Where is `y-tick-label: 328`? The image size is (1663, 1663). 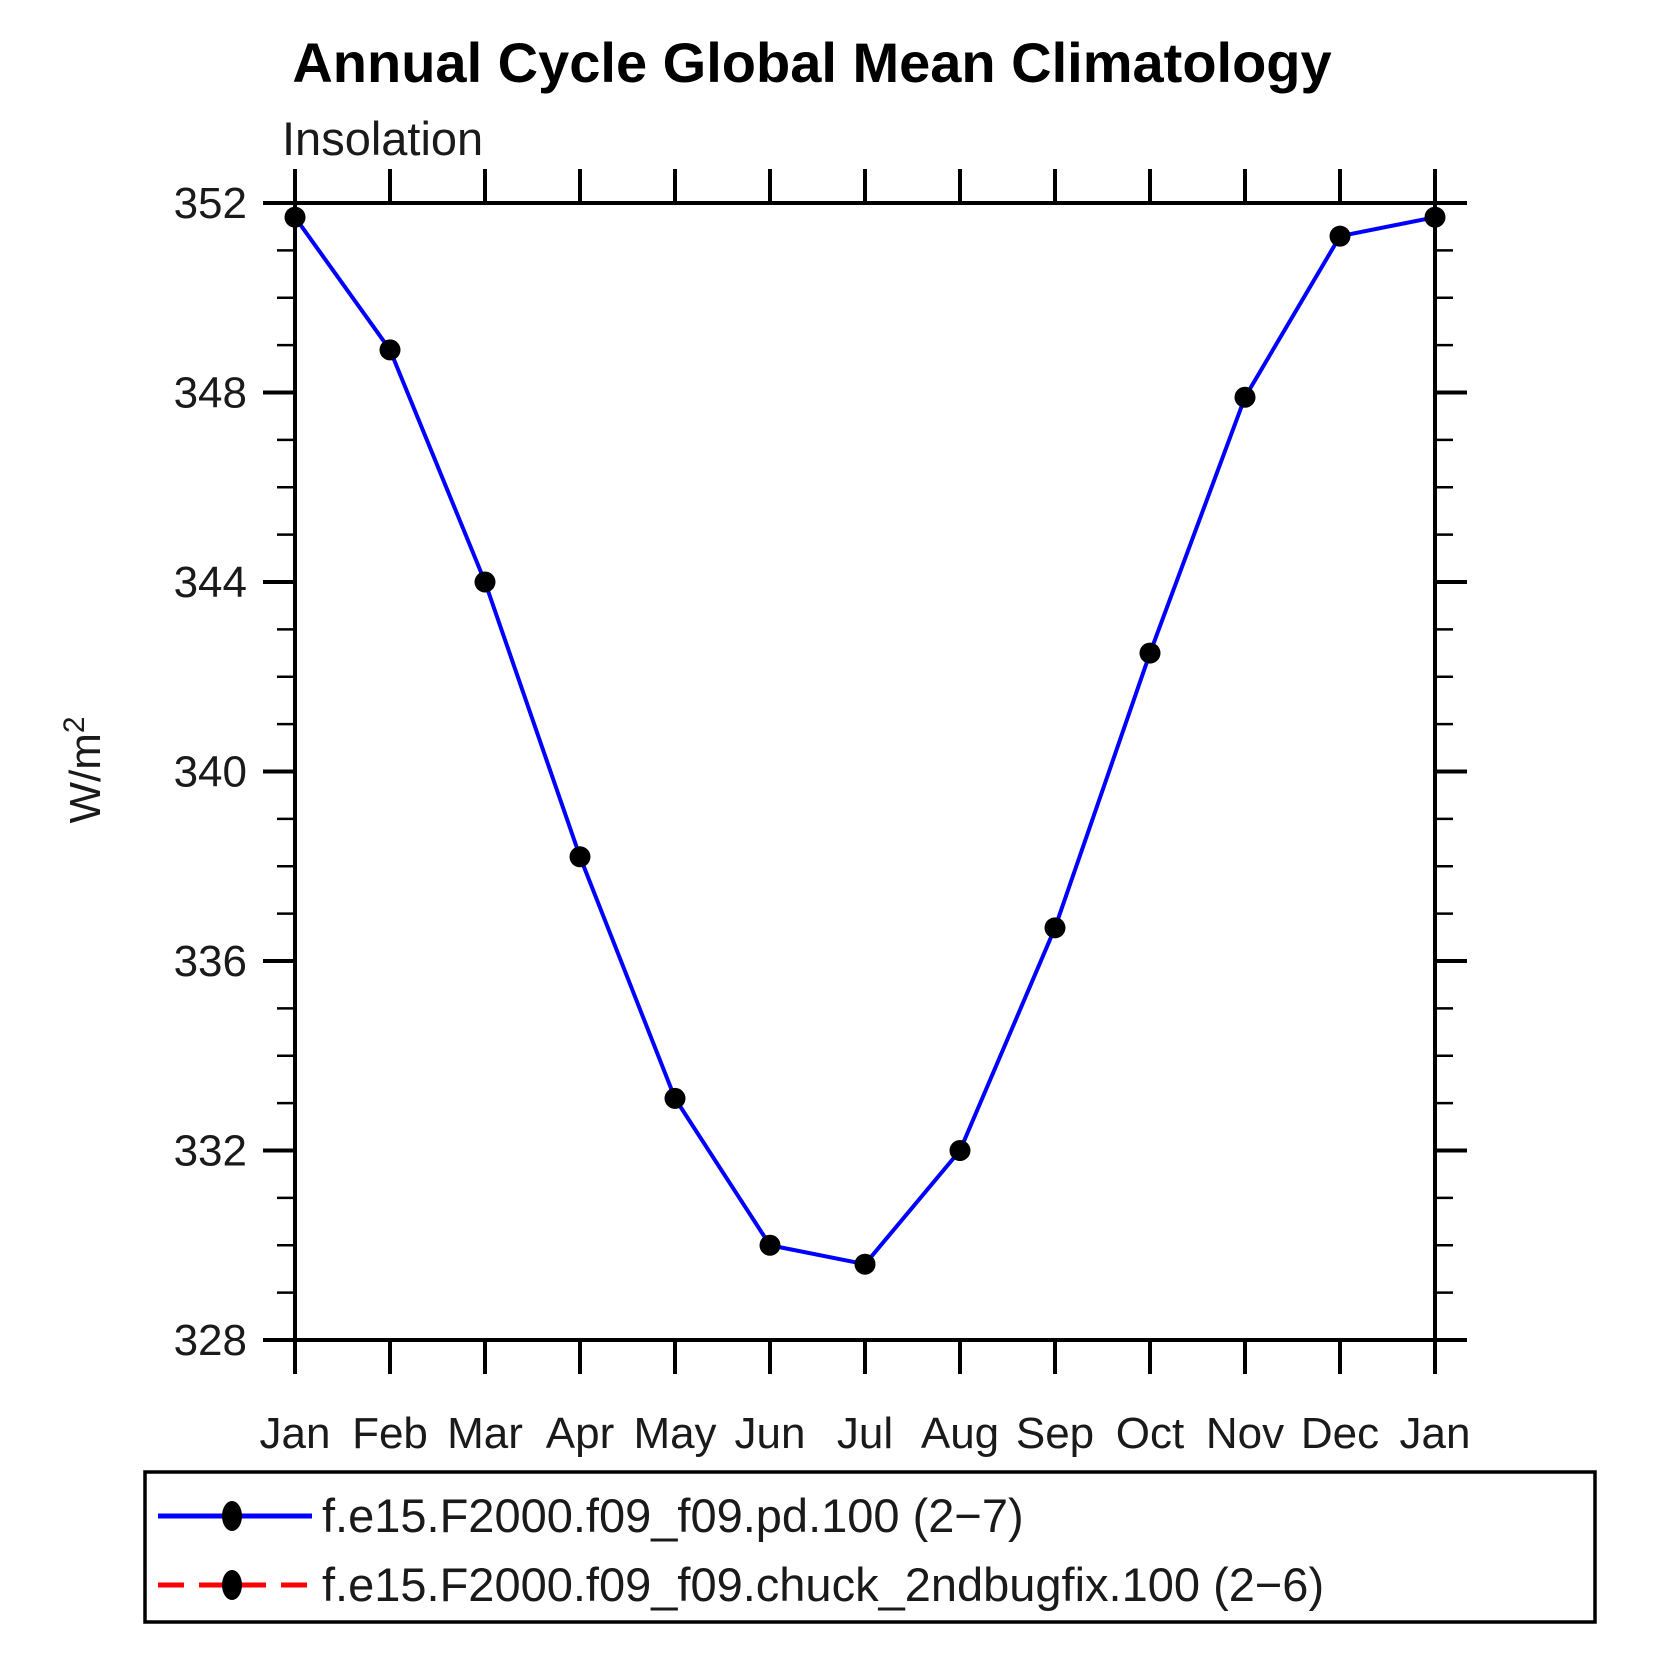
y-tick-label: 328 is located at coordinates (210, 1340).